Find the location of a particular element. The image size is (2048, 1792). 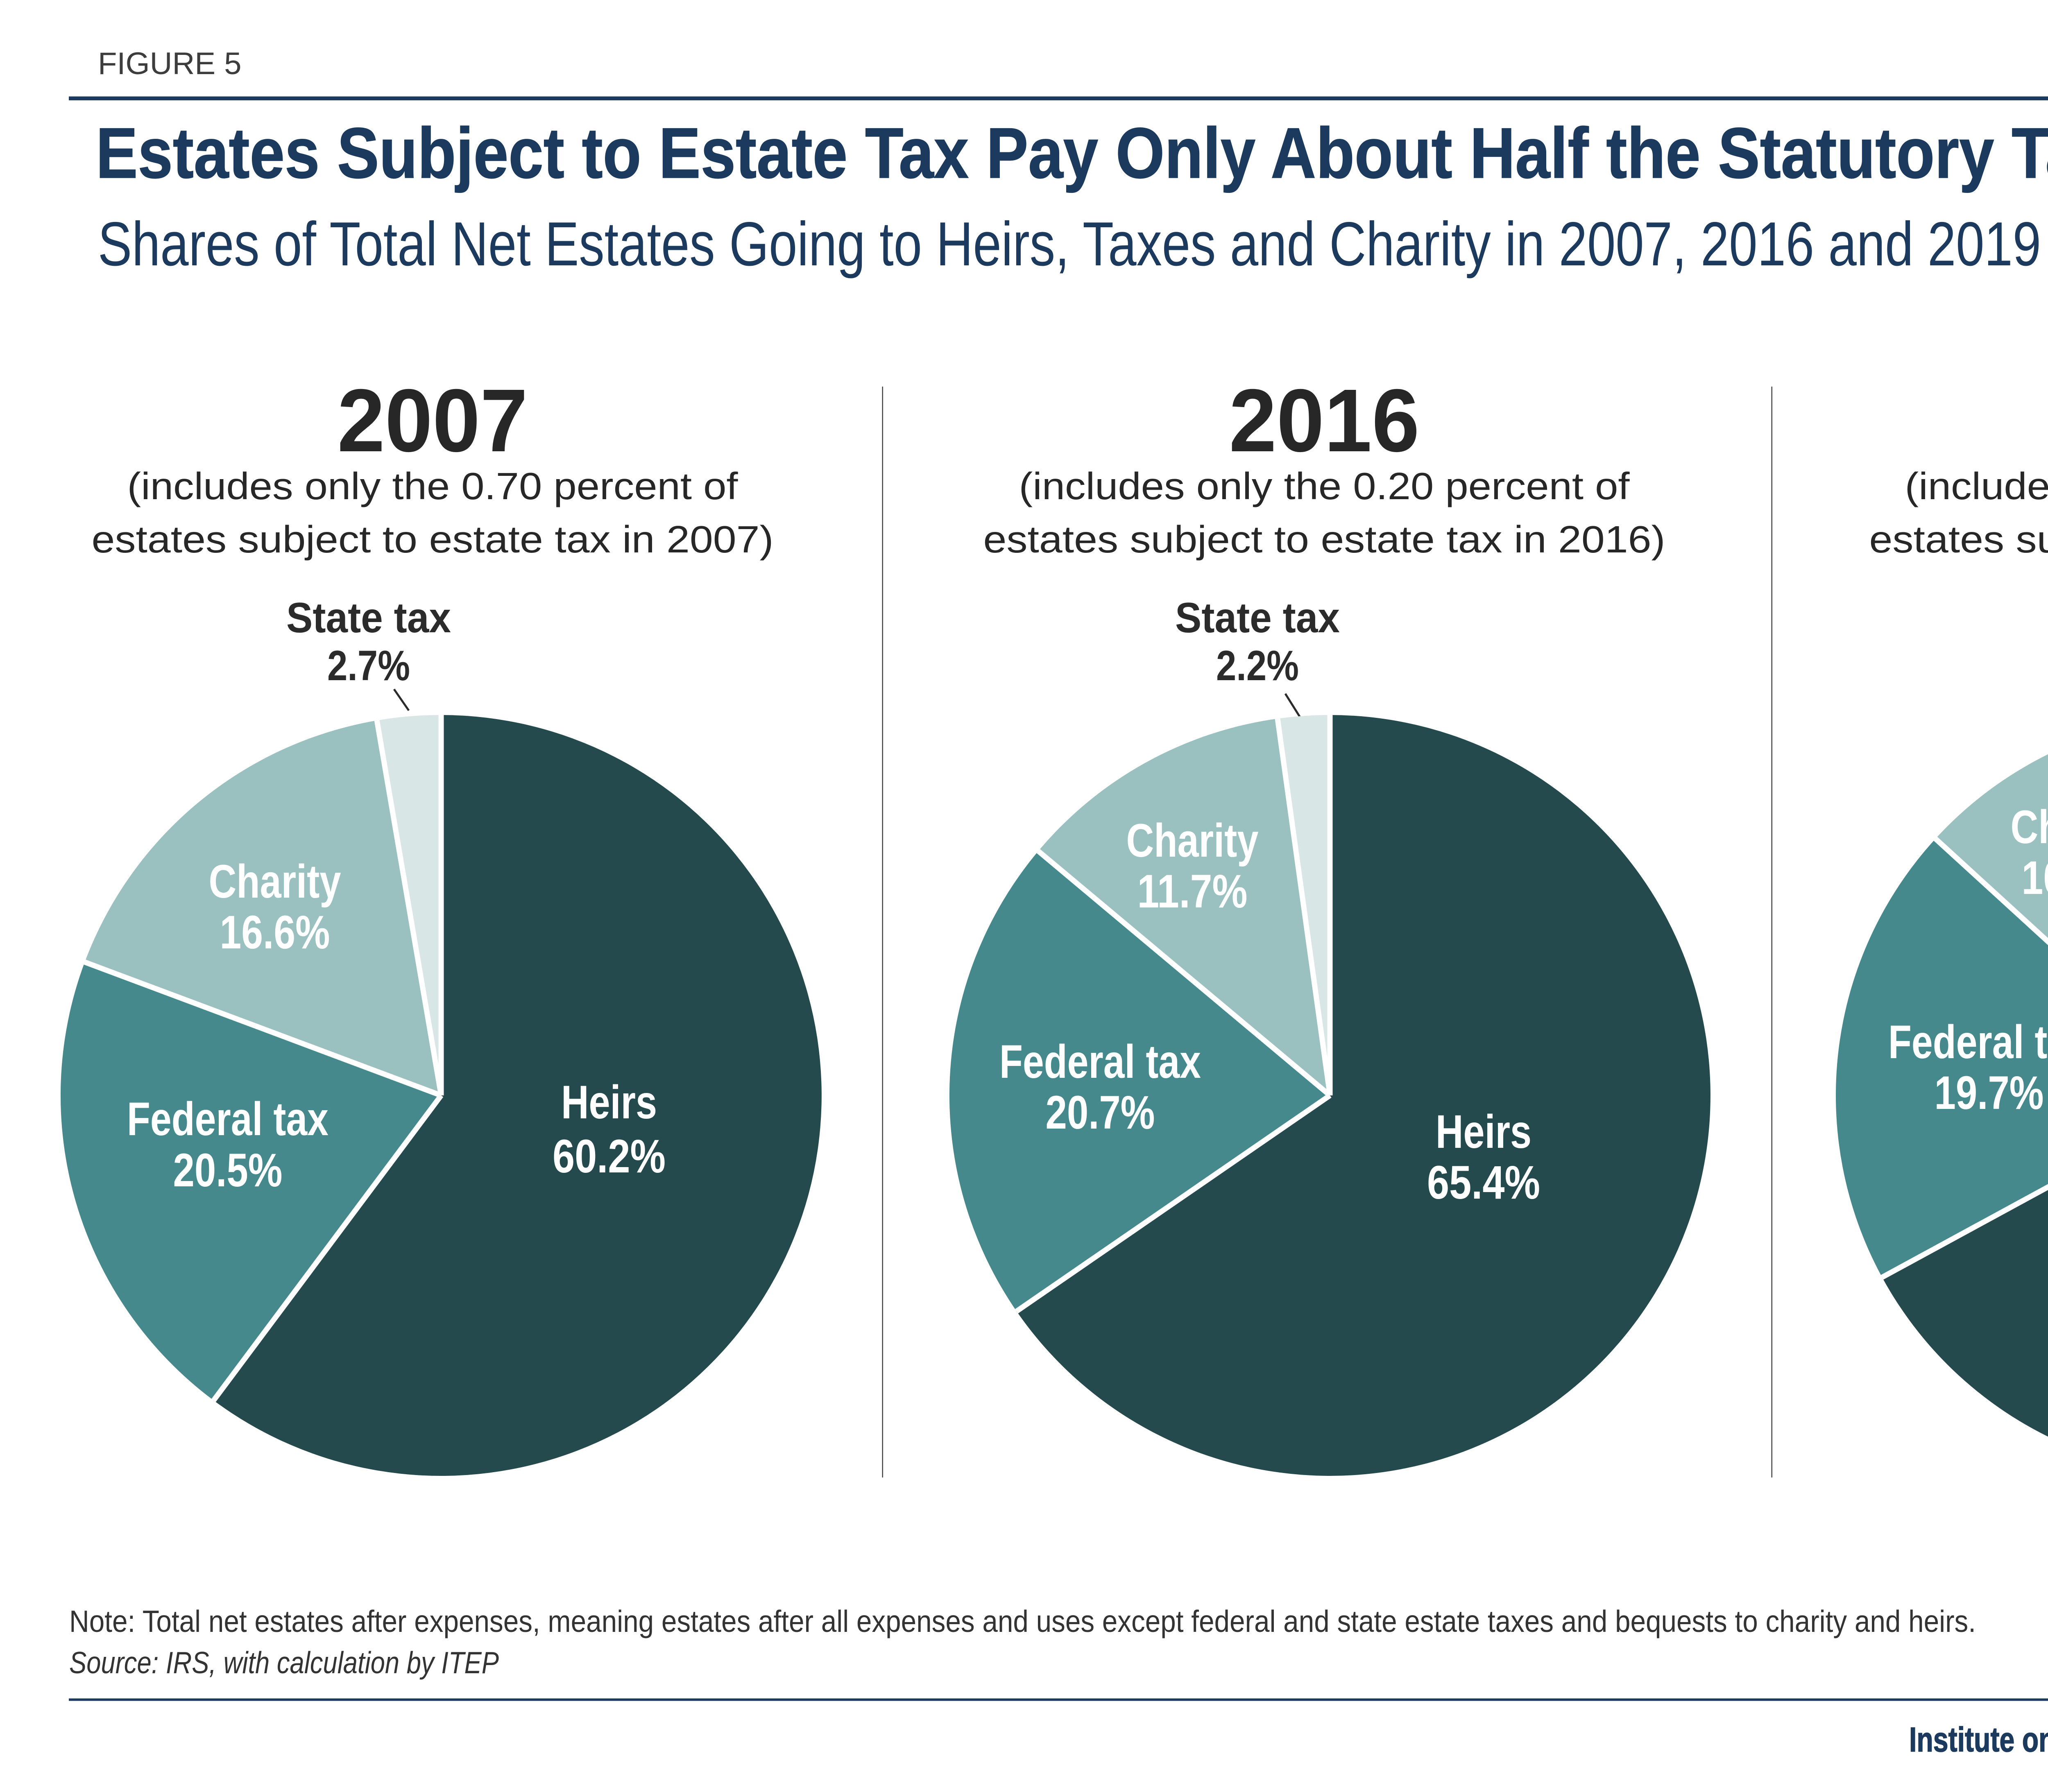

svg-text: 10.7% is located at coordinates (2035, 878).